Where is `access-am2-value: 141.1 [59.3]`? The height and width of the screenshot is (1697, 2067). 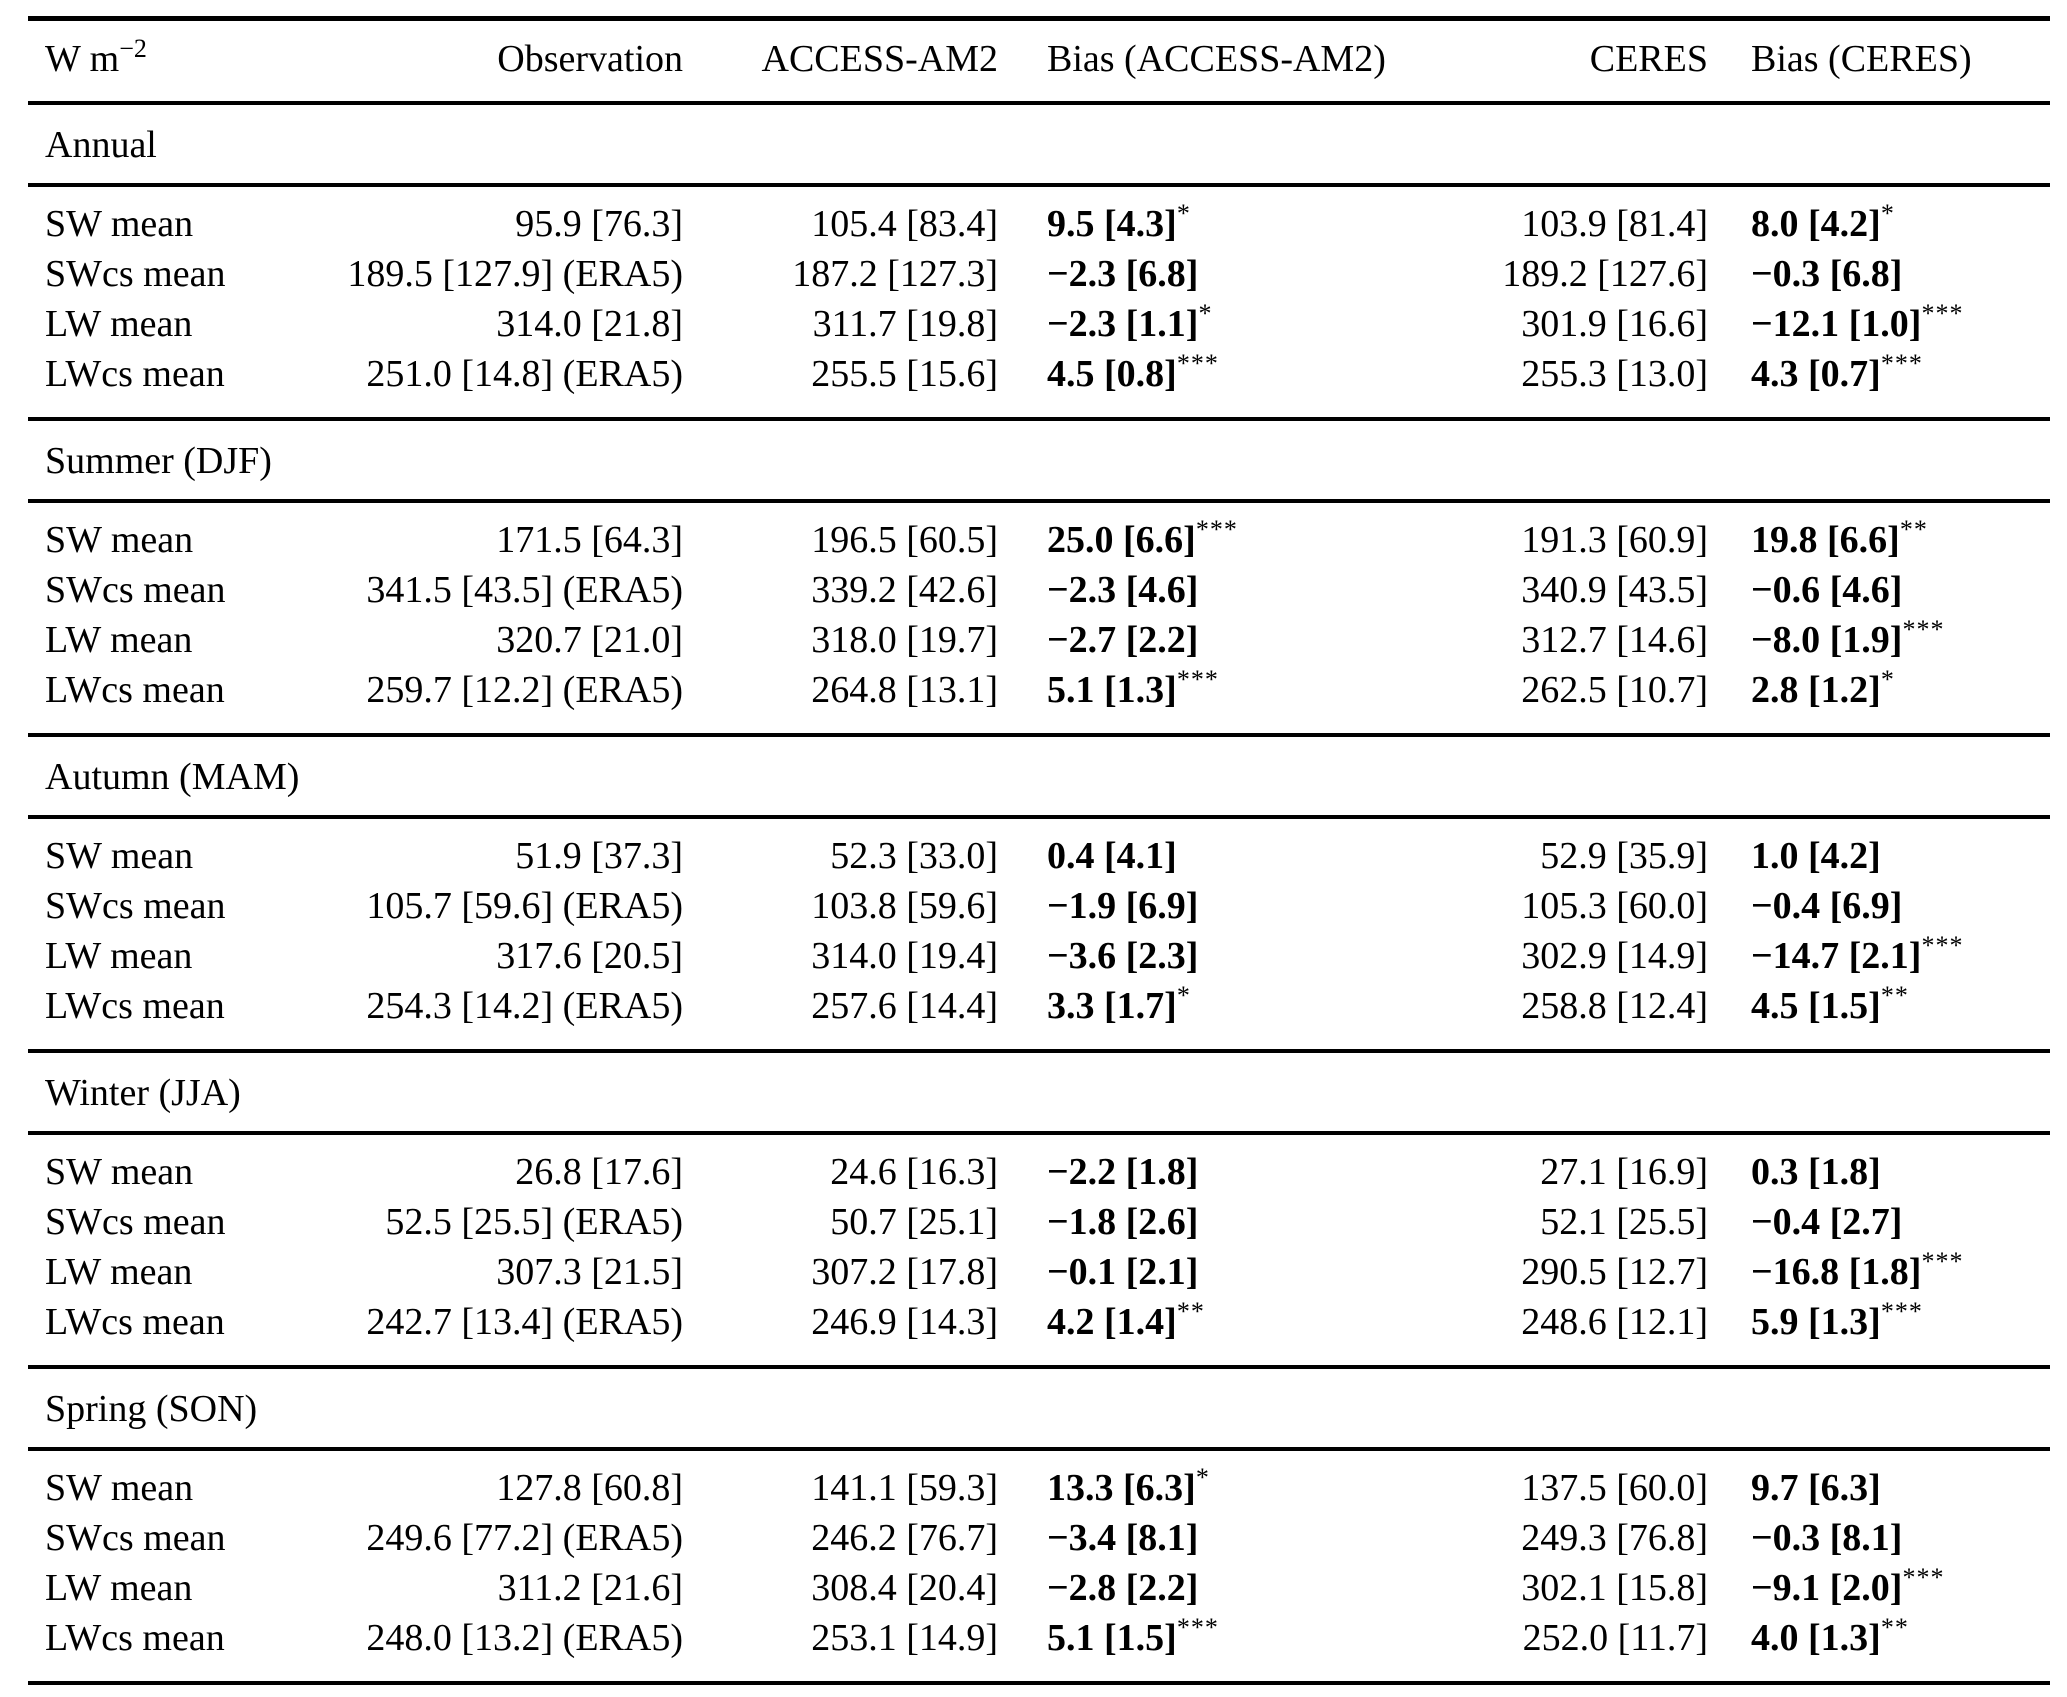
access-am2-value: 141.1 [59.3] is located at coordinates (904, 1488).